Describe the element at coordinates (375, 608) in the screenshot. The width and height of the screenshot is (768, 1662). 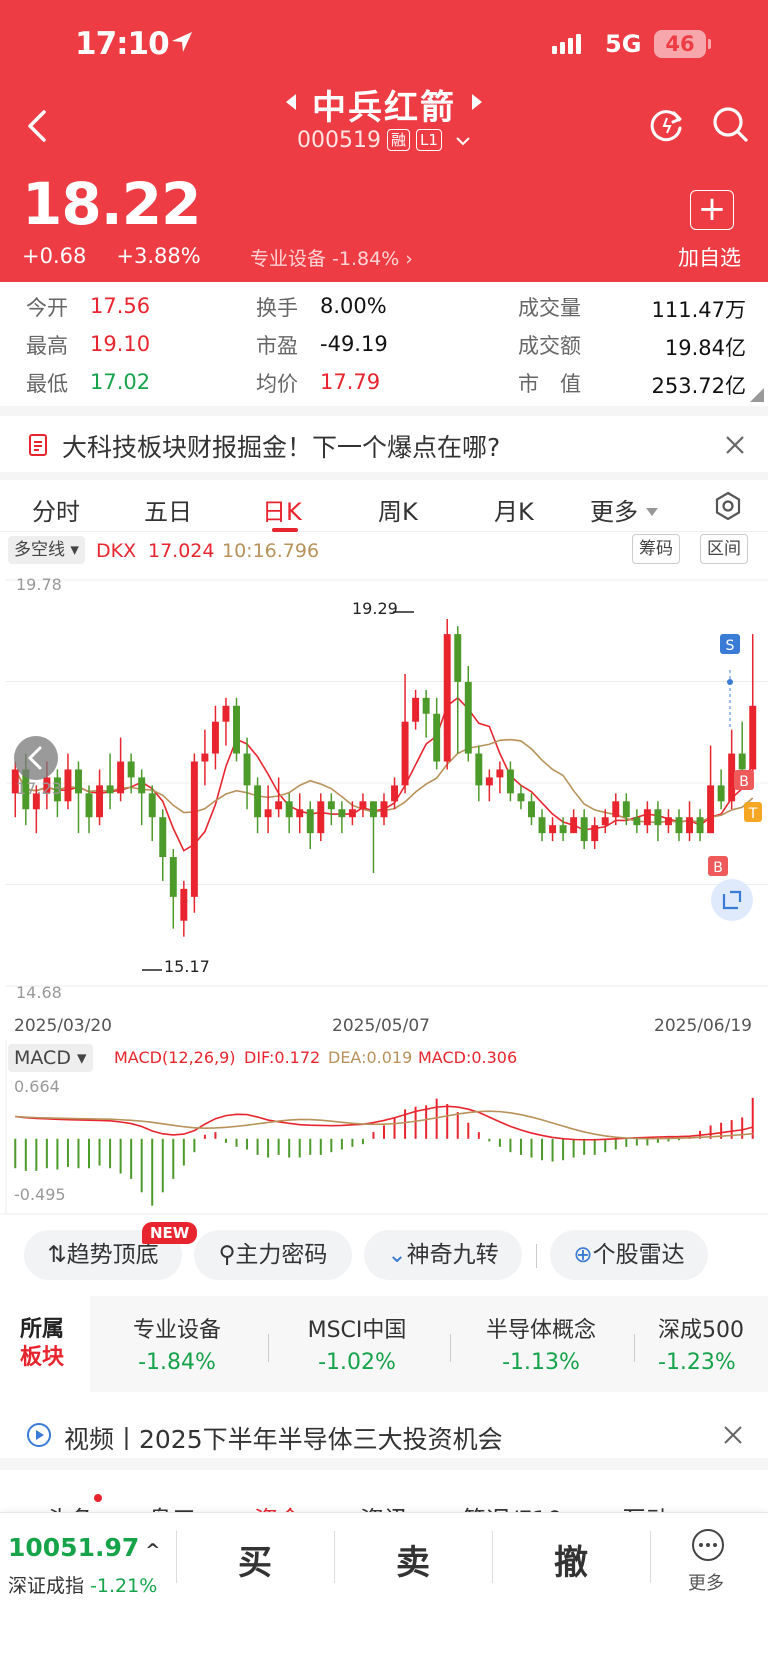
I see `max-price-annotation: 19.29` at that location.